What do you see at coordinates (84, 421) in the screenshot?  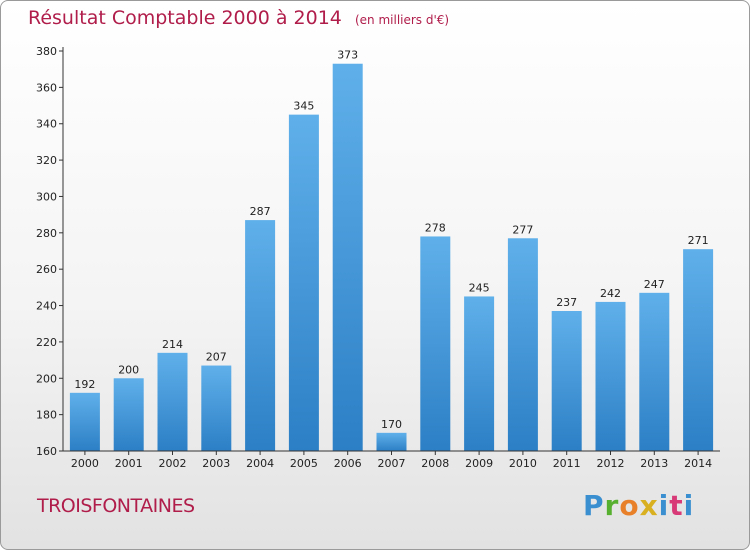 I see `bar-2000` at bounding box center [84, 421].